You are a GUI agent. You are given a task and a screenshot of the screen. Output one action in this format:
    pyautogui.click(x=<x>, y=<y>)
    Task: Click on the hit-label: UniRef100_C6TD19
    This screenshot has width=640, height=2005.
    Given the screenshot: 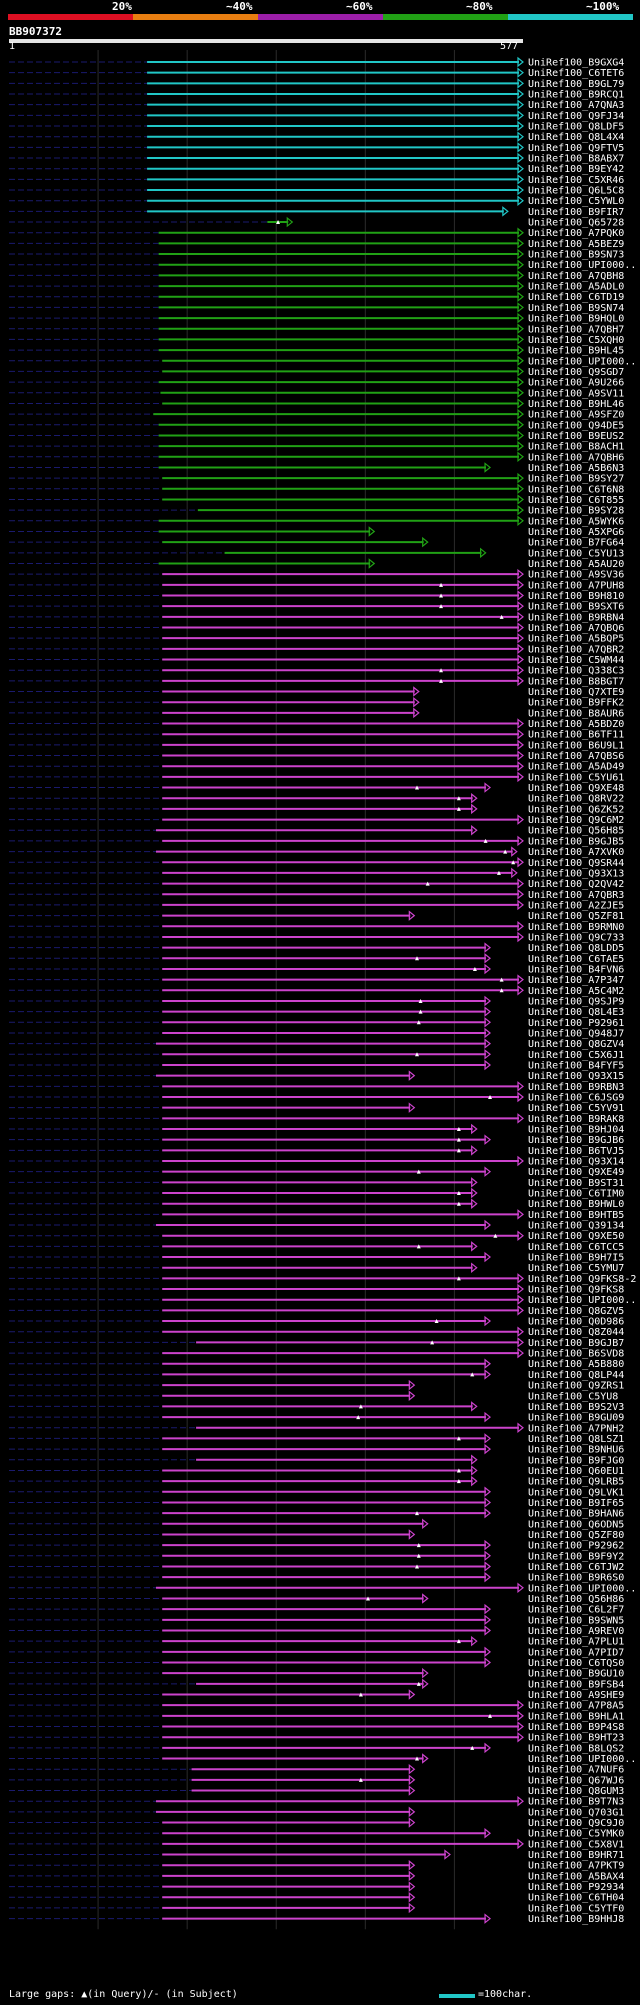 What is the action you would take?
    pyautogui.click(x=576, y=297)
    